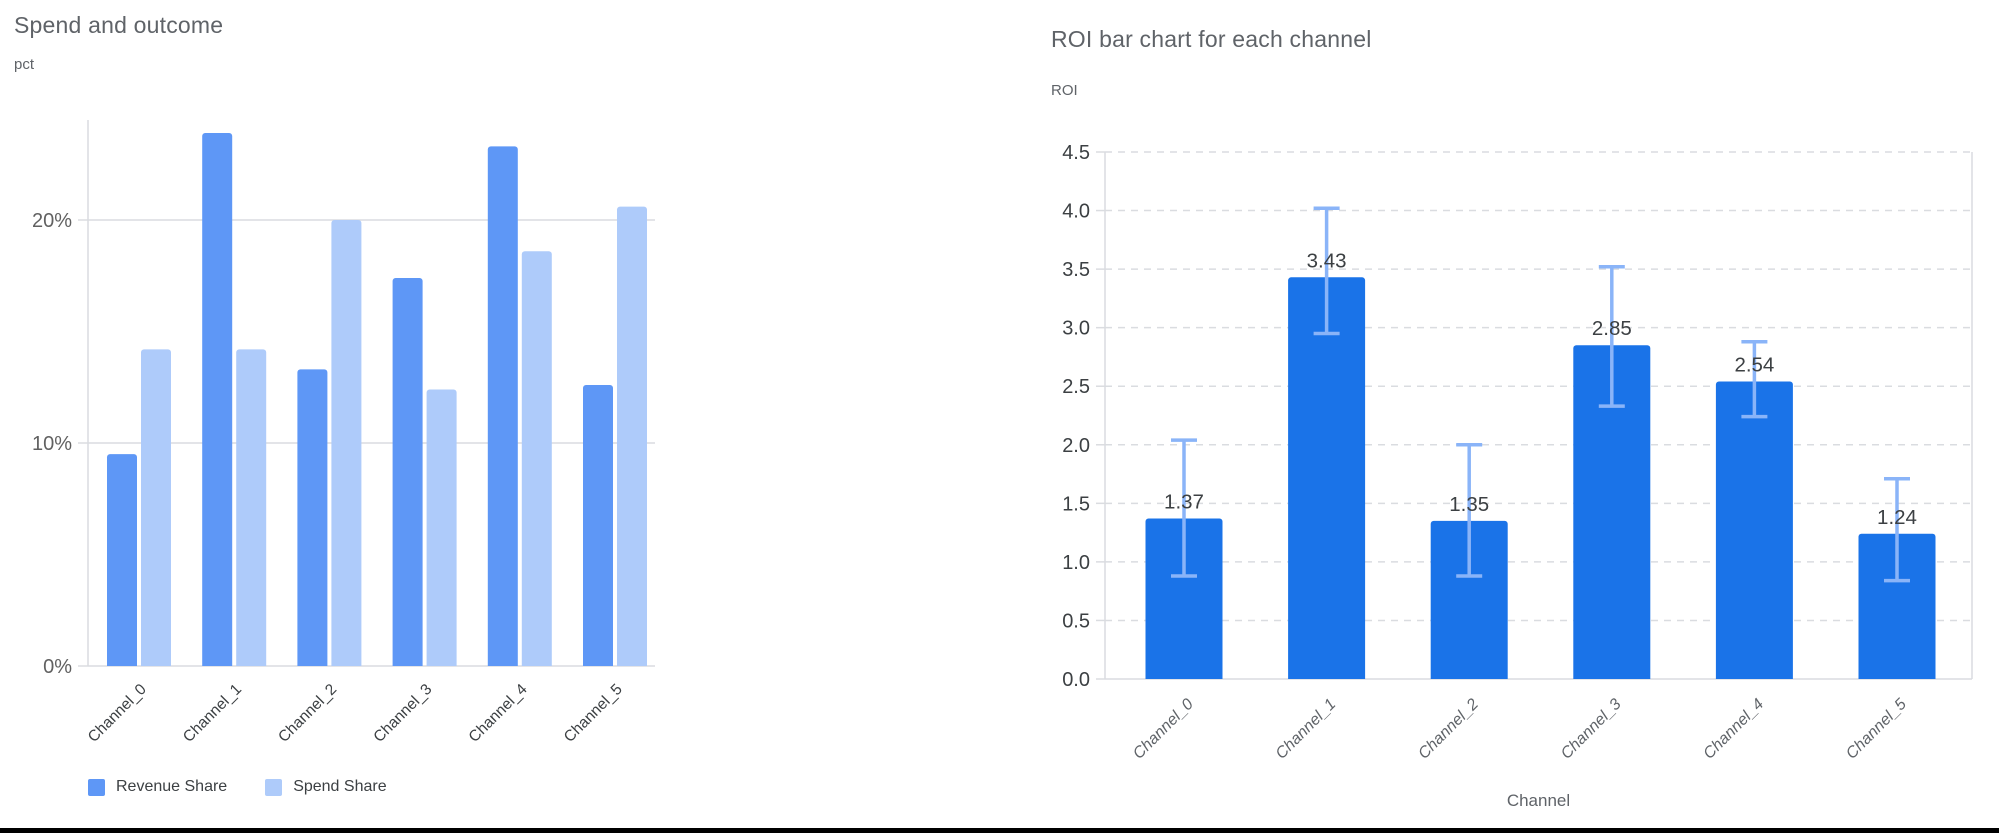 This screenshot has height=838, width=1999. What do you see at coordinates (1076, 329) in the screenshot?
I see `y-tick-label-3.0: 3.0` at bounding box center [1076, 329].